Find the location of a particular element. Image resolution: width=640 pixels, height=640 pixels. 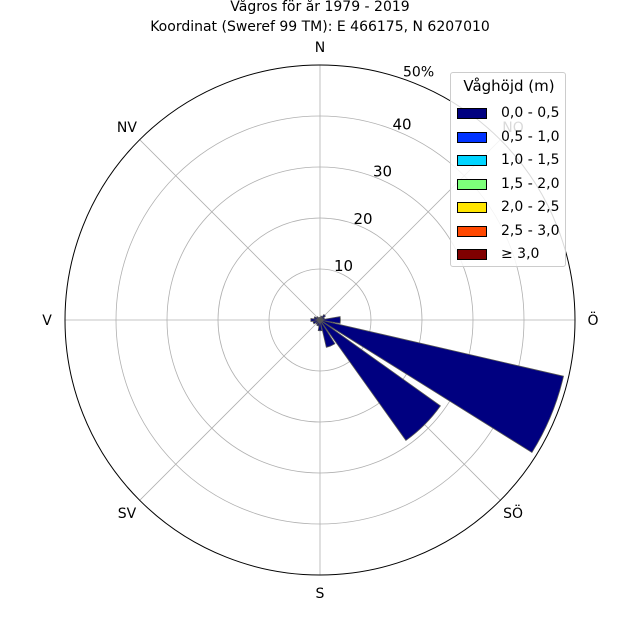

legend-item: ≥ 3,0 is located at coordinates (511, 254).